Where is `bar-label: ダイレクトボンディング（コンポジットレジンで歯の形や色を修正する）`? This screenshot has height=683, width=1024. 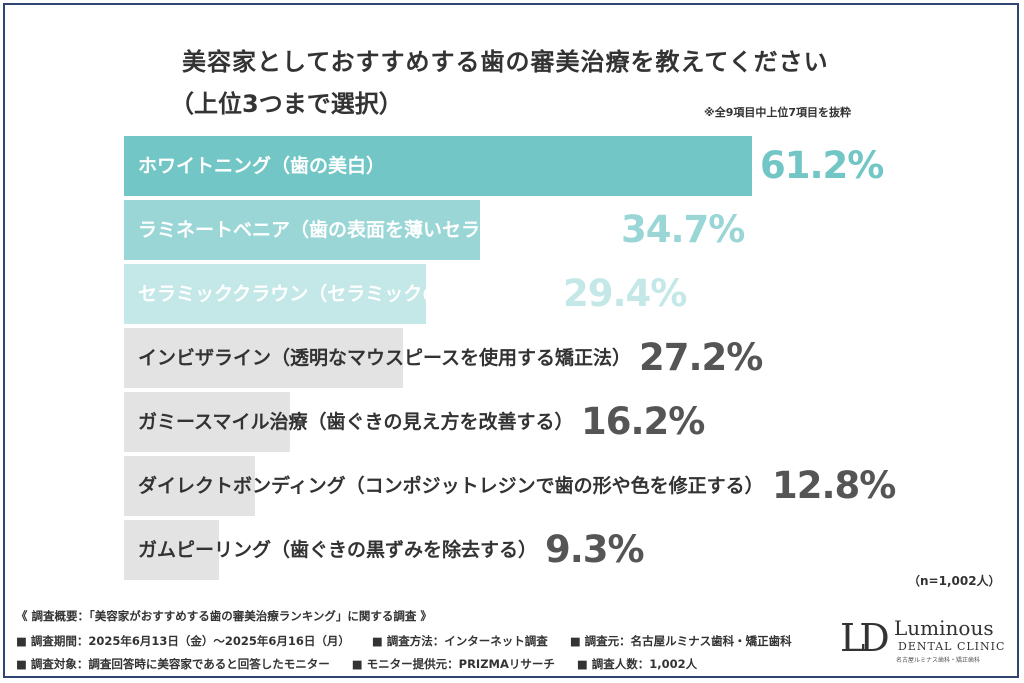
bar-label: ダイレクトボンディング（コンポジットレジンで歯の形や色を修正する） is located at coordinates (451, 486).